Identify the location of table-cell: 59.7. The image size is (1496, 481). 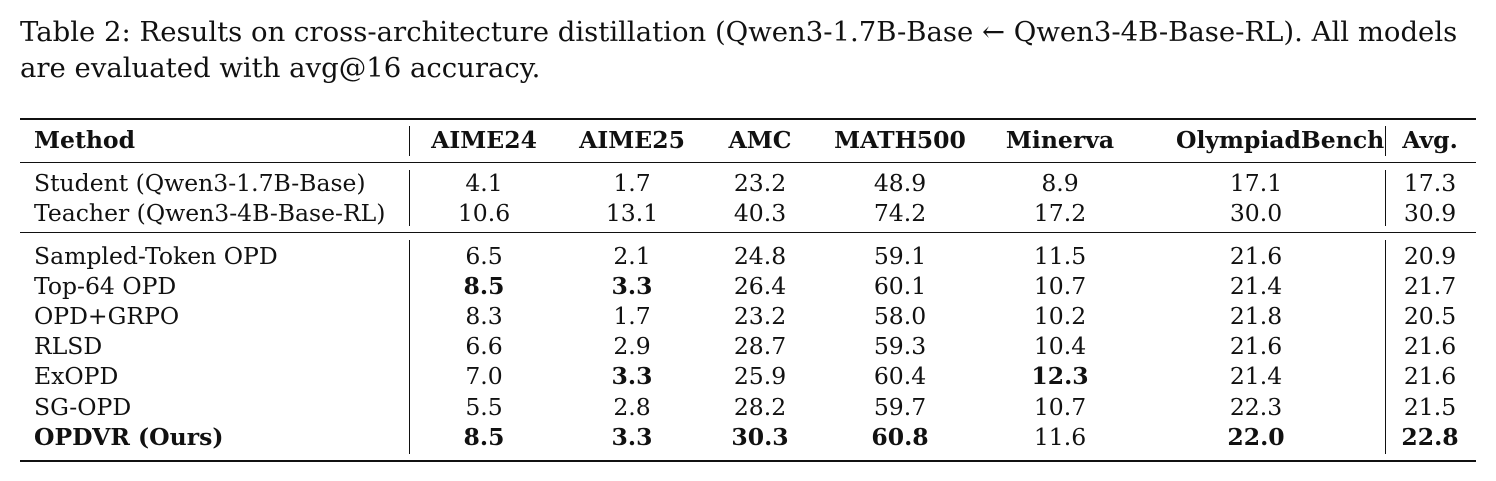
(900, 407).